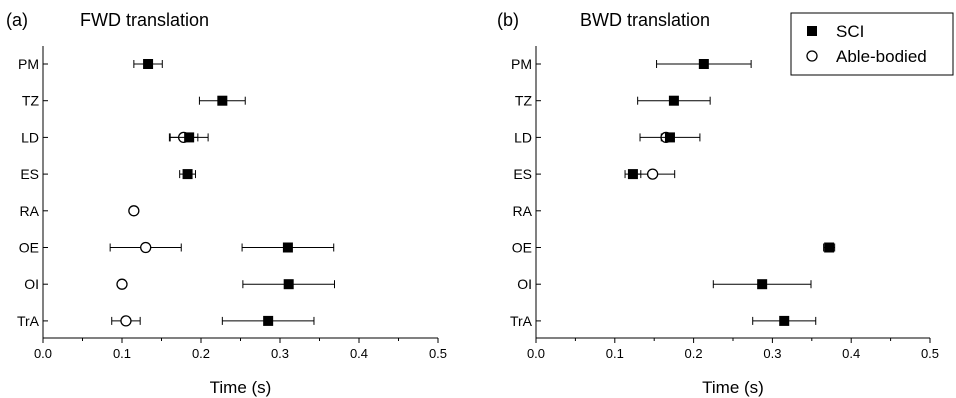 The height and width of the screenshot is (398, 956). Describe the element at coordinates (812, 31) in the screenshot. I see `legend-marker-sci` at that location.